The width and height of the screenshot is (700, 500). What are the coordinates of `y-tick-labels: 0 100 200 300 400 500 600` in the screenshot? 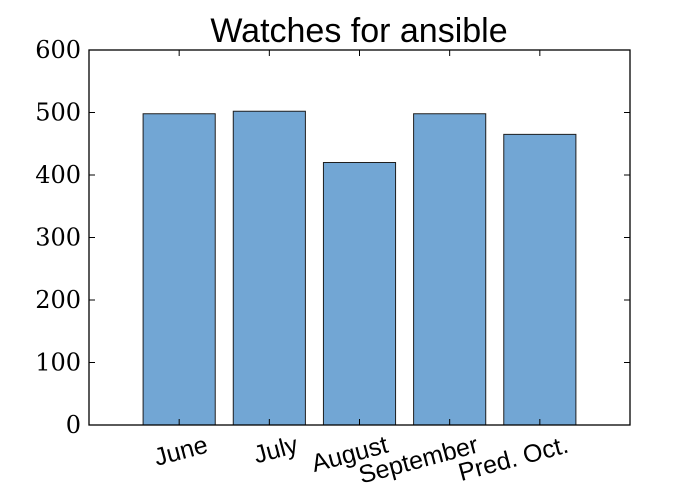 It's located at (58, 237).